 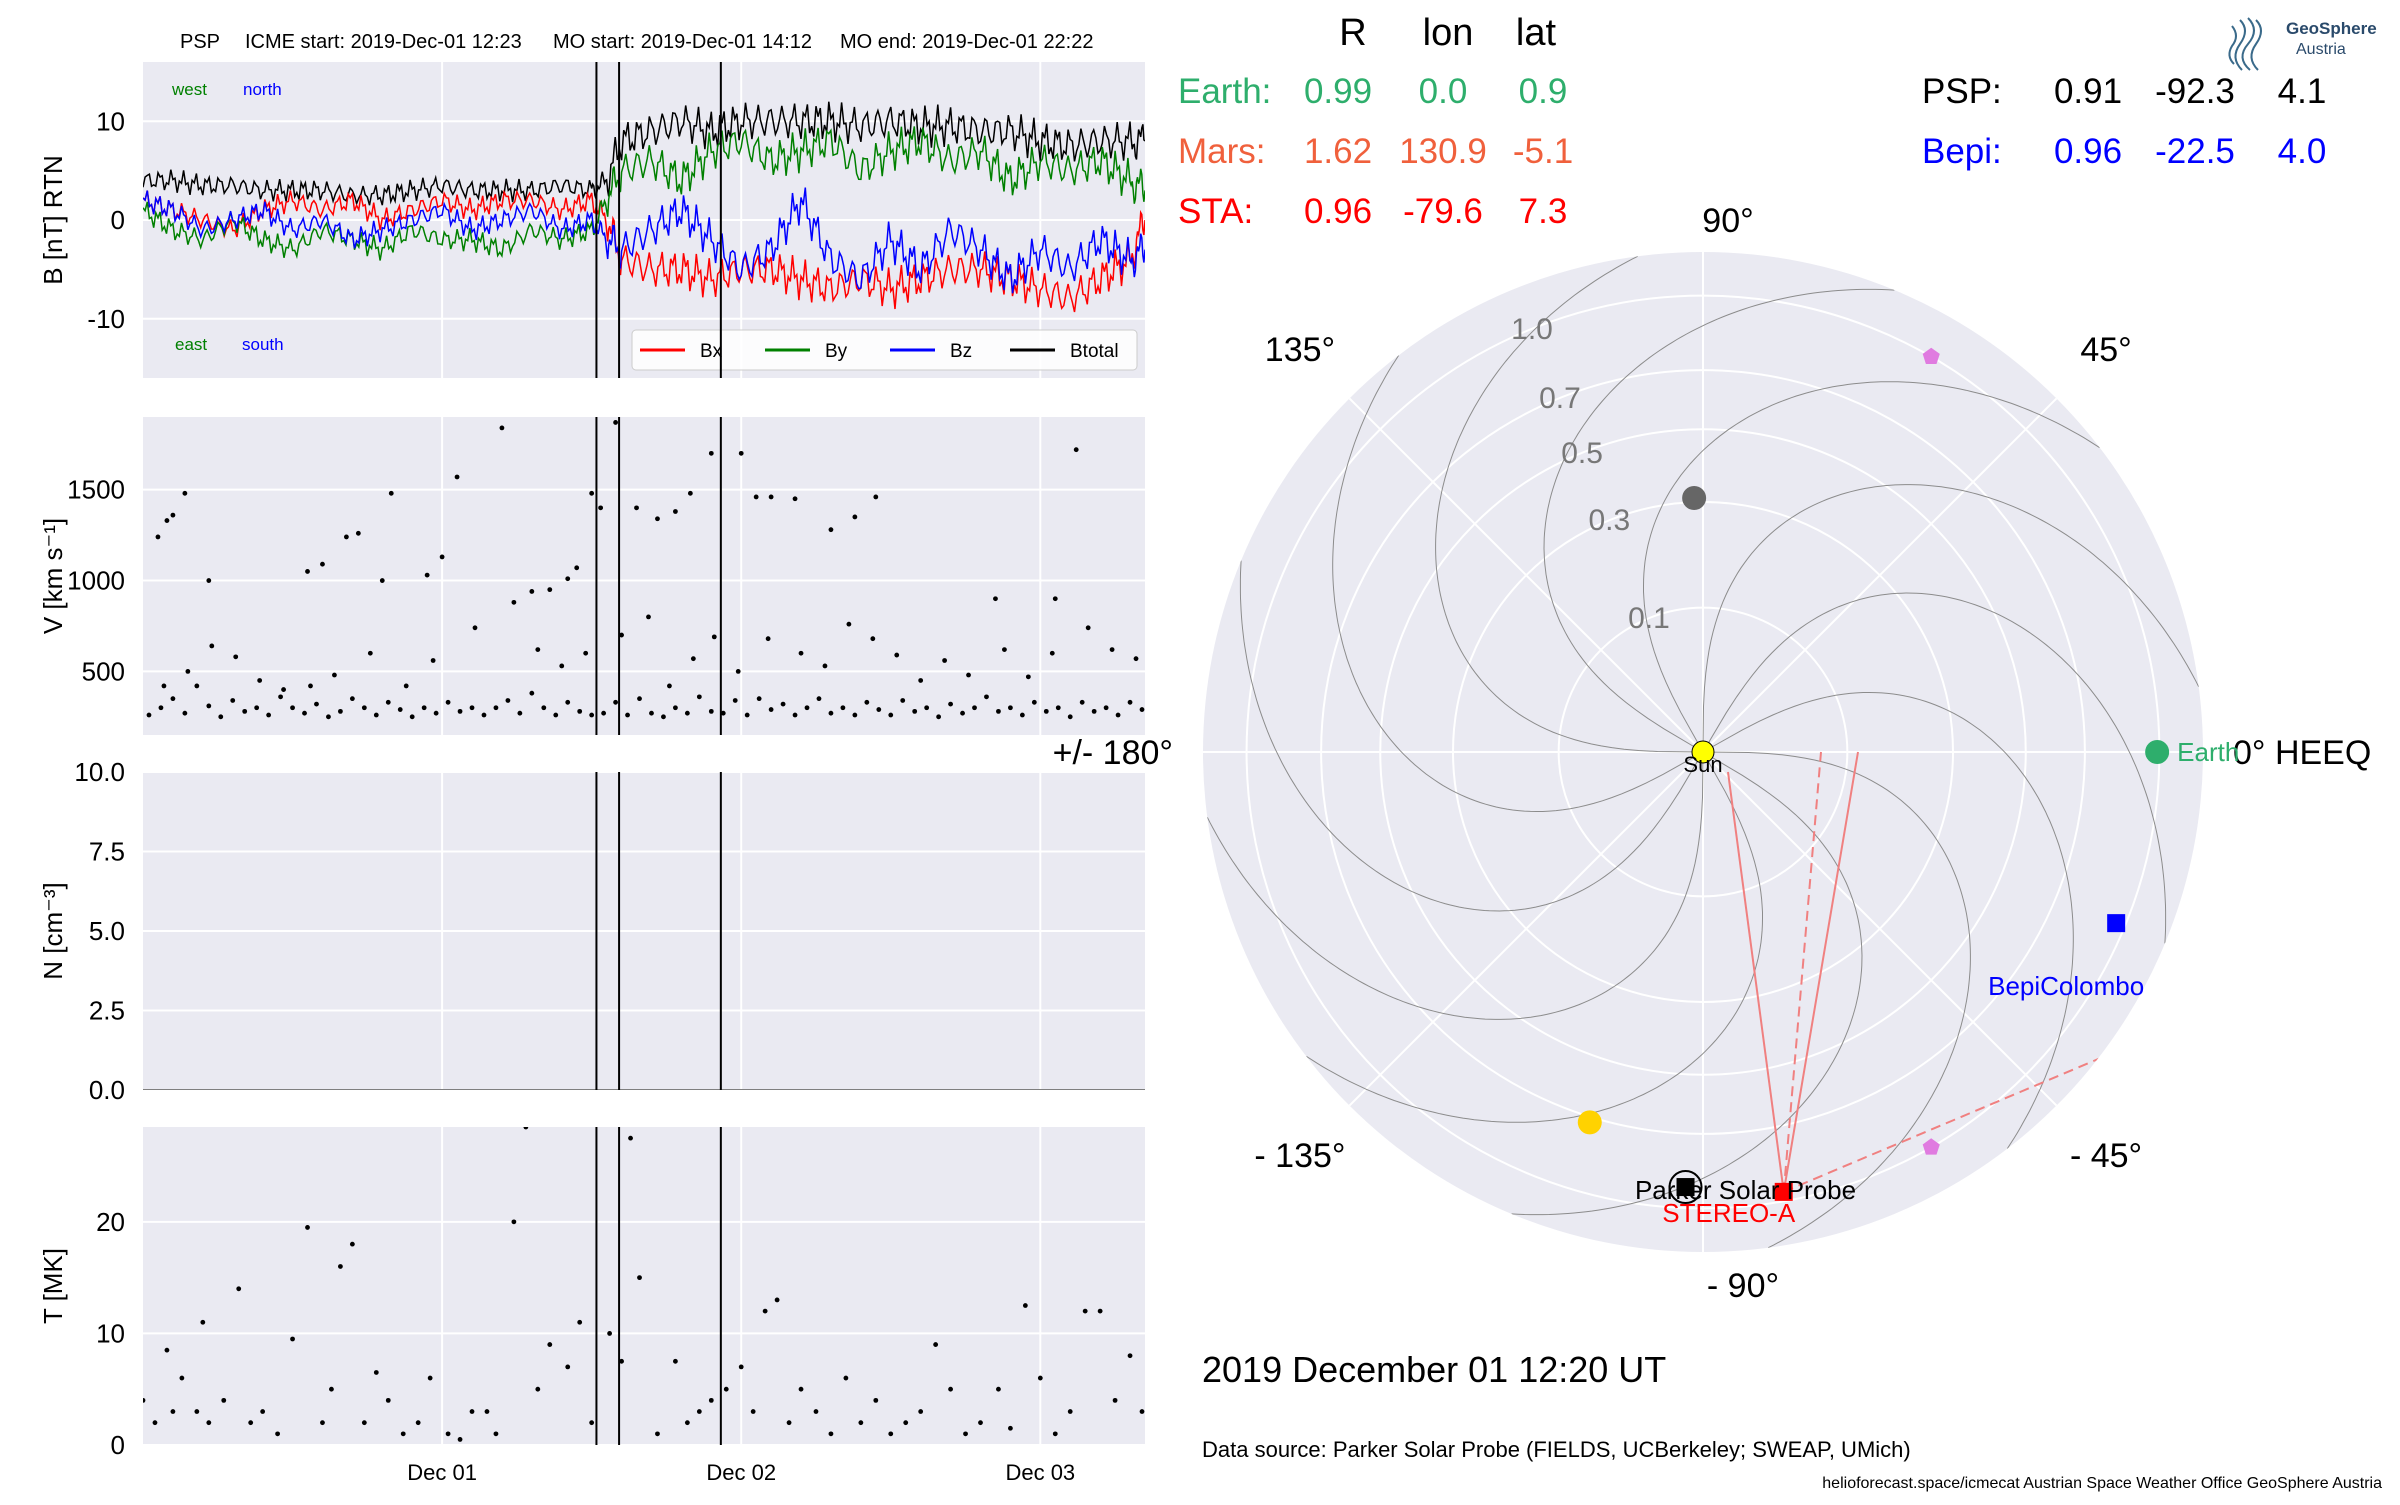 What do you see at coordinates (1543, 211) in the screenshot?
I see `table-cell: 7.3` at bounding box center [1543, 211].